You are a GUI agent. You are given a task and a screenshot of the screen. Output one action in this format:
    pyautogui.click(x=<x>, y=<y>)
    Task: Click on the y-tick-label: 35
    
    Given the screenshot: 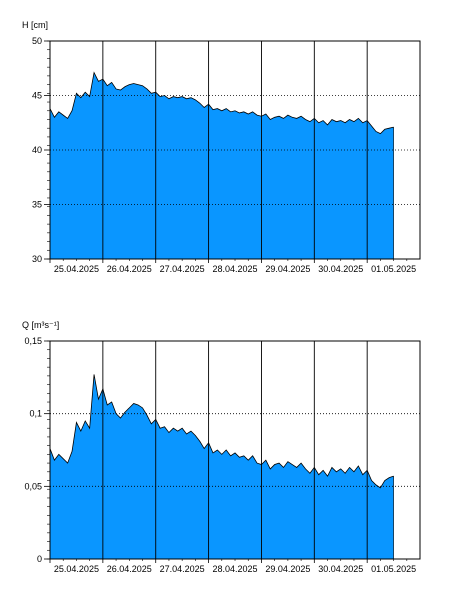 What is the action you would take?
    pyautogui.click(x=37, y=205)
    